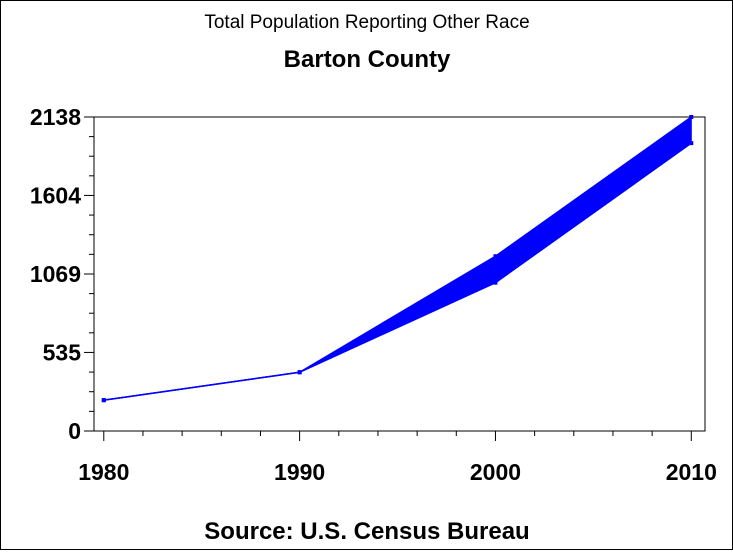 This screenshot has height=554, width=733. Describe the element at coordinates (299, 472) in the screenshot. I see `x-tick-label: 1990` at that location.